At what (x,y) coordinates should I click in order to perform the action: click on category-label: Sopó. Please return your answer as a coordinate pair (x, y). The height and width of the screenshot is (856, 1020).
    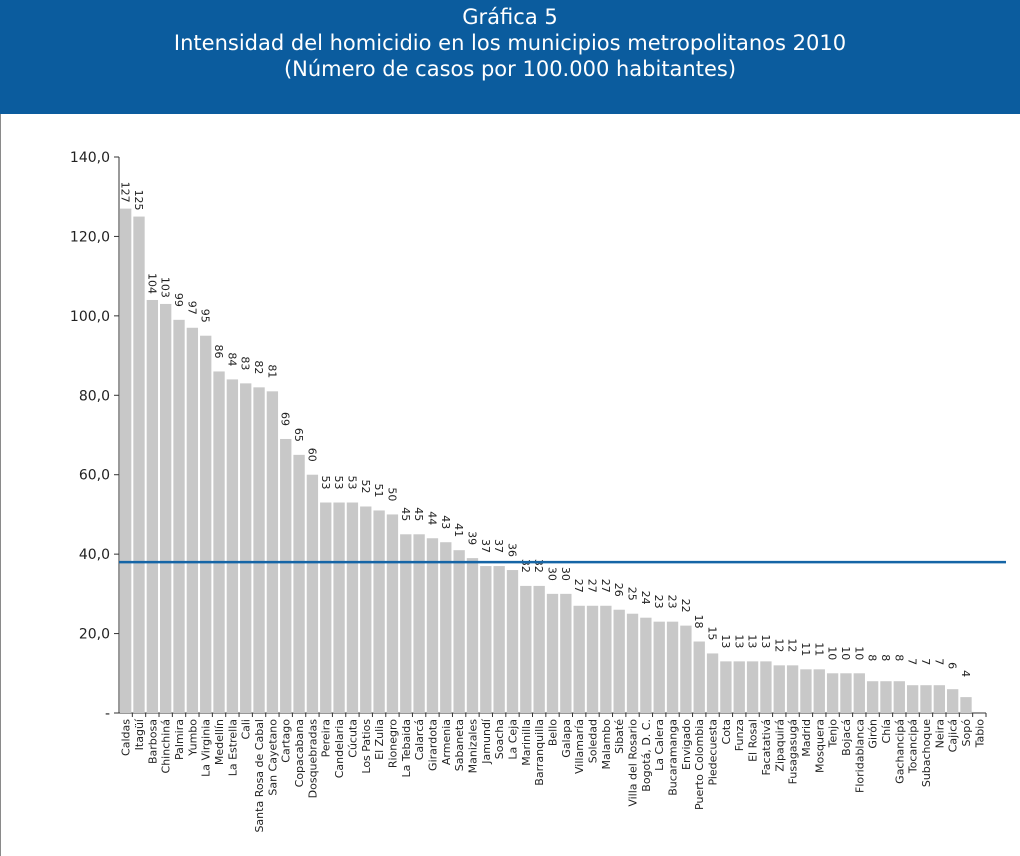
    Looking at the image, I should click on (966, 733).